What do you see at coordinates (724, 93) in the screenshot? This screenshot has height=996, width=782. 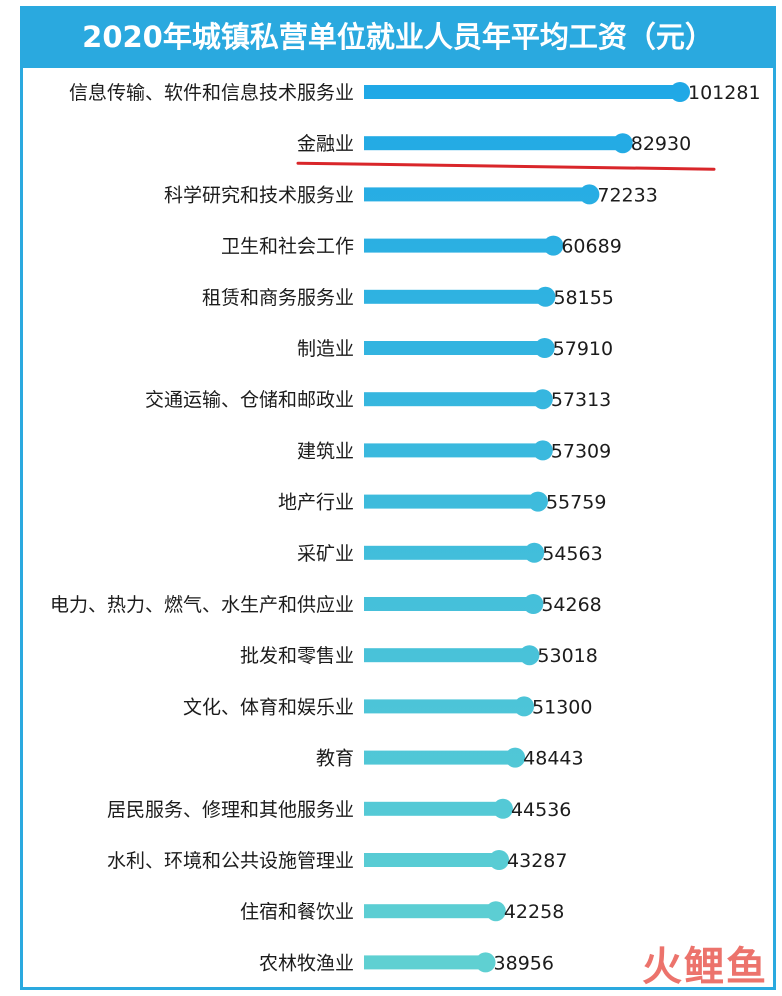 I see `value-label: 101281` at bounding box center [724, 93].